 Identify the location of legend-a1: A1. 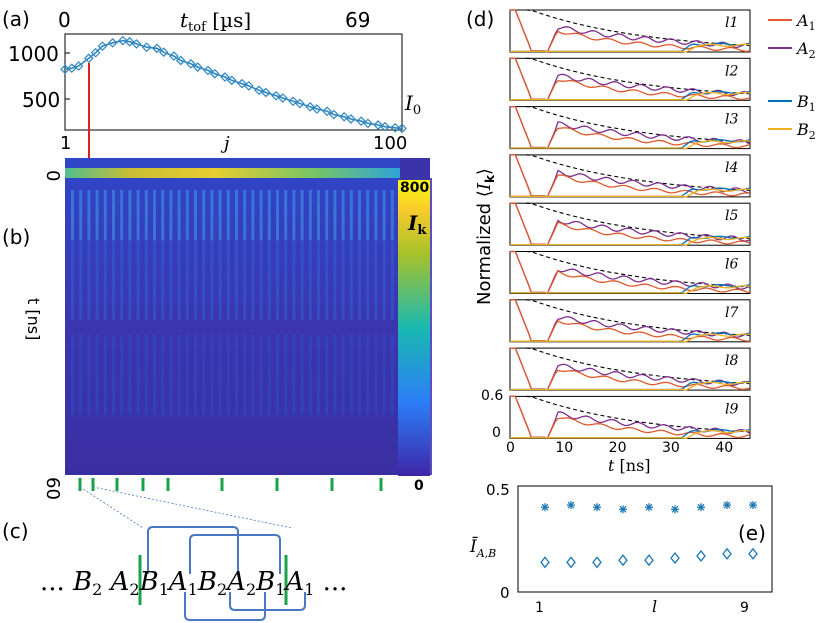
(805, 22).